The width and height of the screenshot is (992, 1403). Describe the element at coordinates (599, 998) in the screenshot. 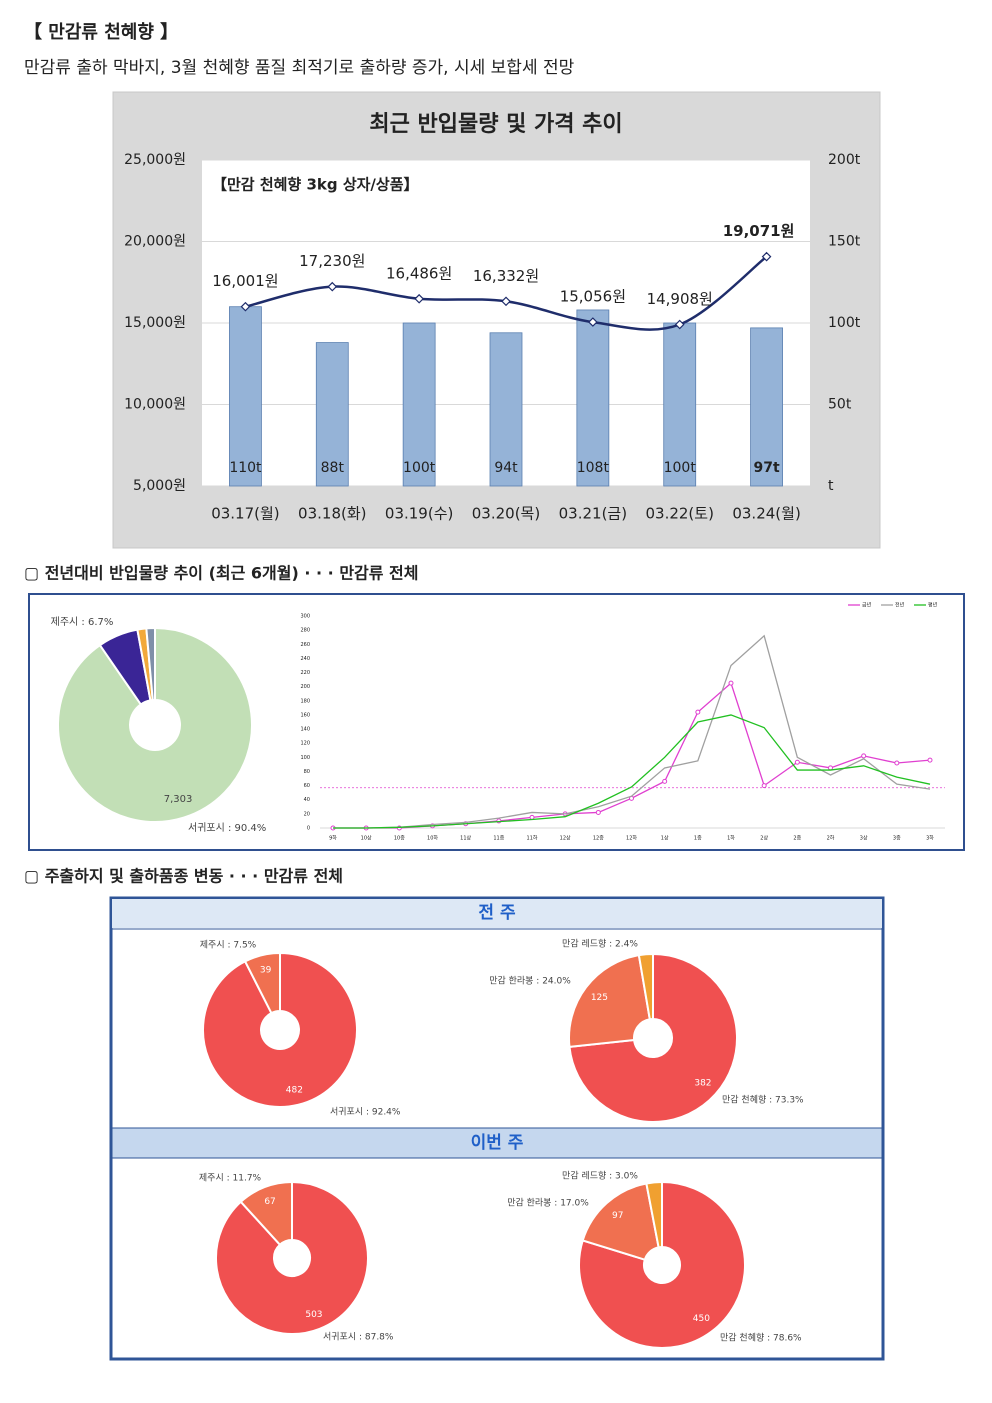

I see `slice-value: 125` at that location.